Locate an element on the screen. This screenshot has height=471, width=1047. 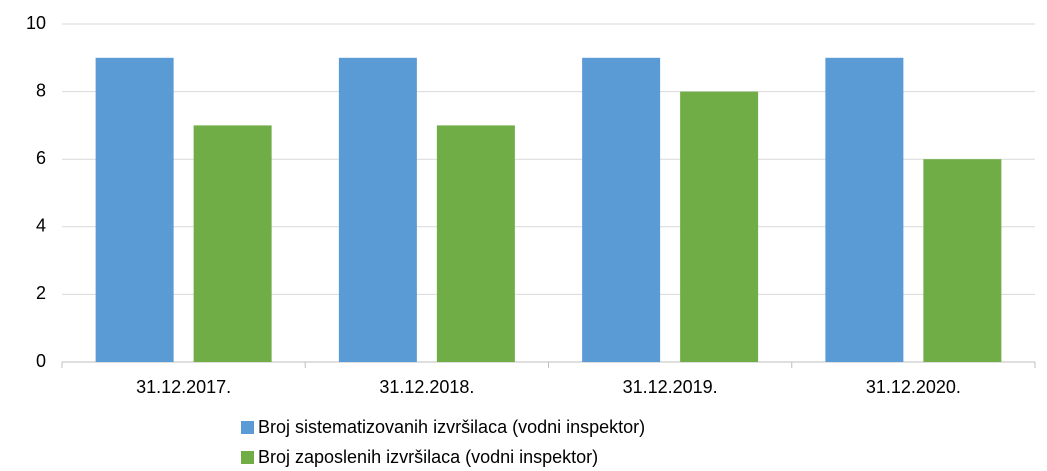
x-tick-label: 31.12.2017. is located at coordinates (183, 387).